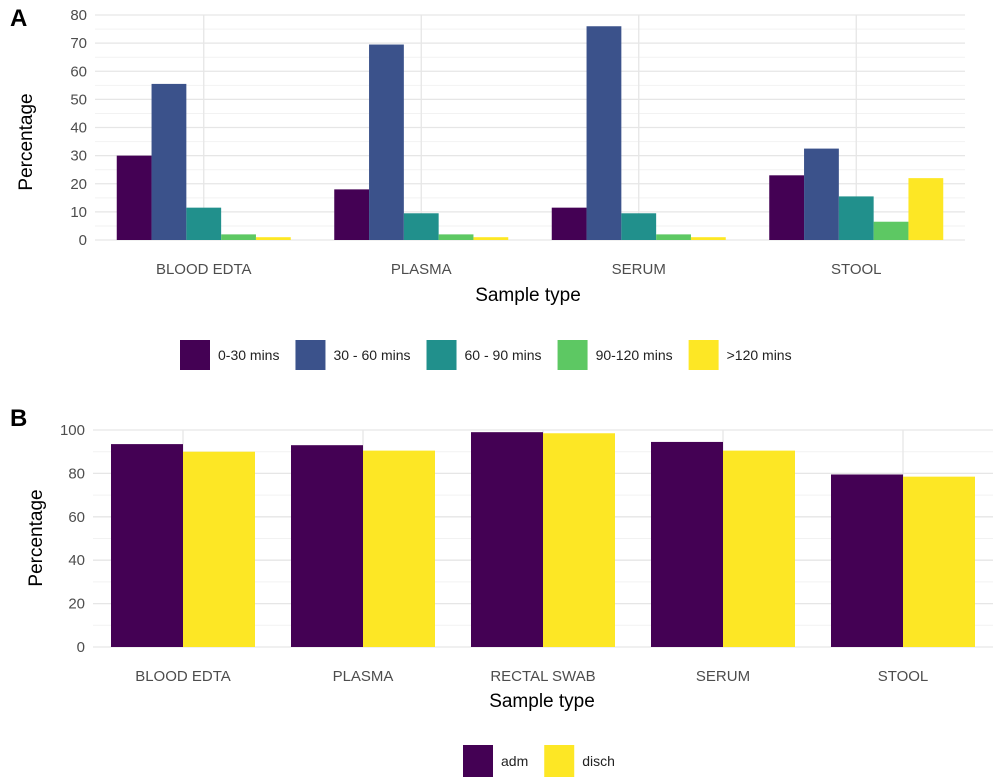  I want to click on a-legend-label-90-120-mins: 90-120 mins, so click(634, 355).